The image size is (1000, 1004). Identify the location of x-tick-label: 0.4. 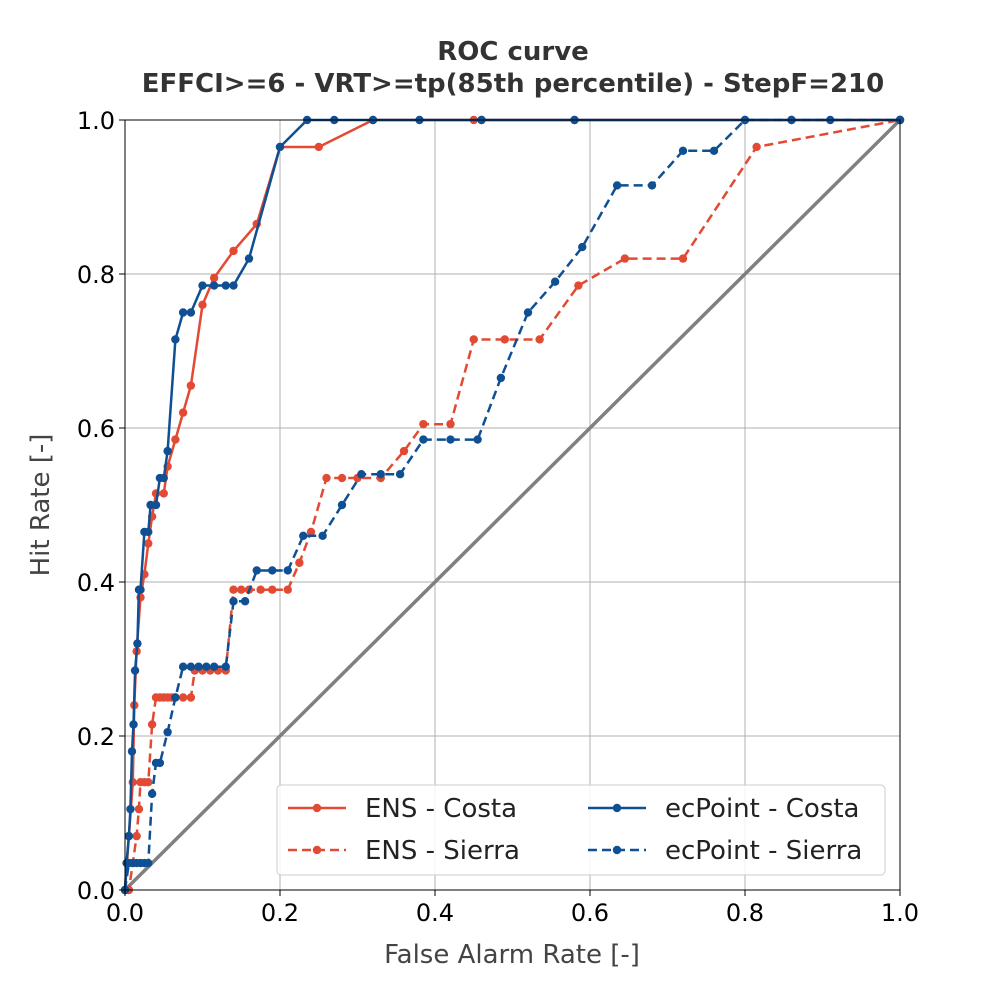
(435, 913).